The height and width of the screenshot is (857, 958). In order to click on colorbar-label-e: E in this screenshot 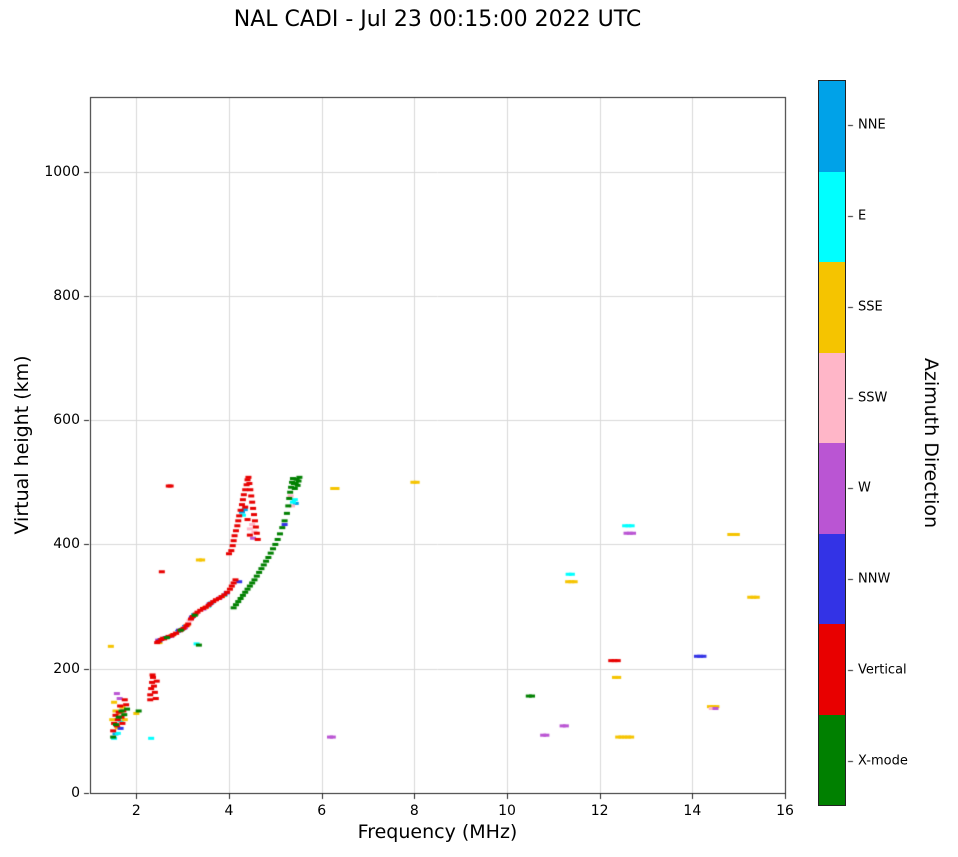, I will do `click(862, 216)`.